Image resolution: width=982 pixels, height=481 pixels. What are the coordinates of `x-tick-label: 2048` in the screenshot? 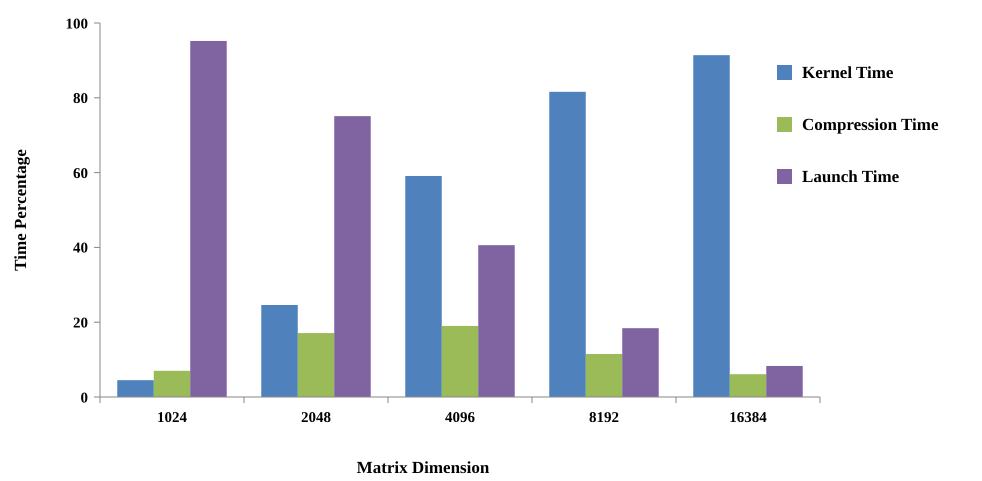 It's located at (316, 418).